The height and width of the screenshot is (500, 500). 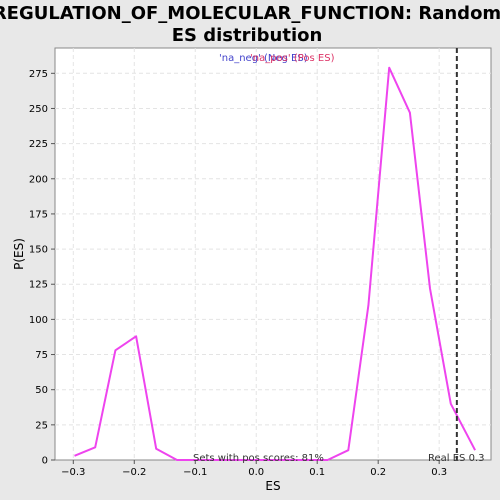 I want to click on x-tick-label: 0.2, so click(x=378, y=472).